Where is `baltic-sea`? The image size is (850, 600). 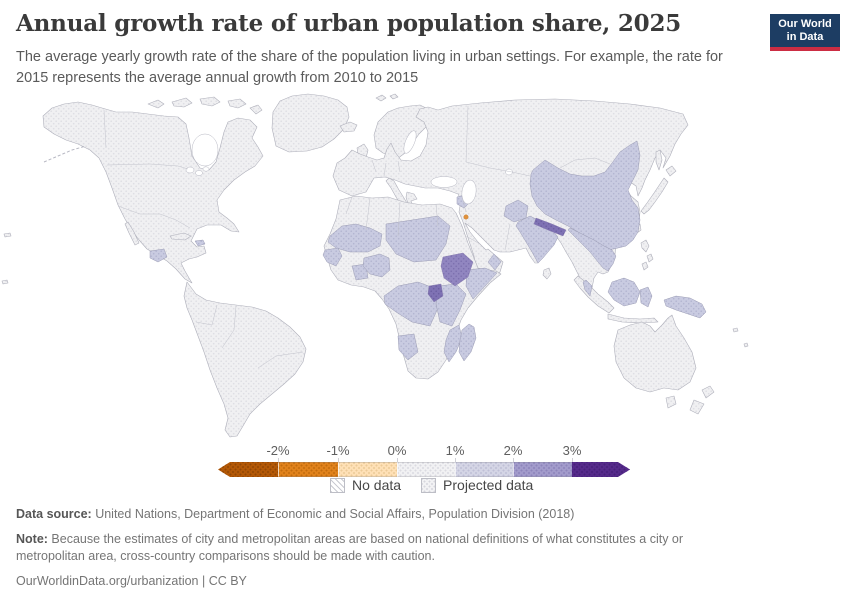
baltic-sea is located at coordinates (410, 142).